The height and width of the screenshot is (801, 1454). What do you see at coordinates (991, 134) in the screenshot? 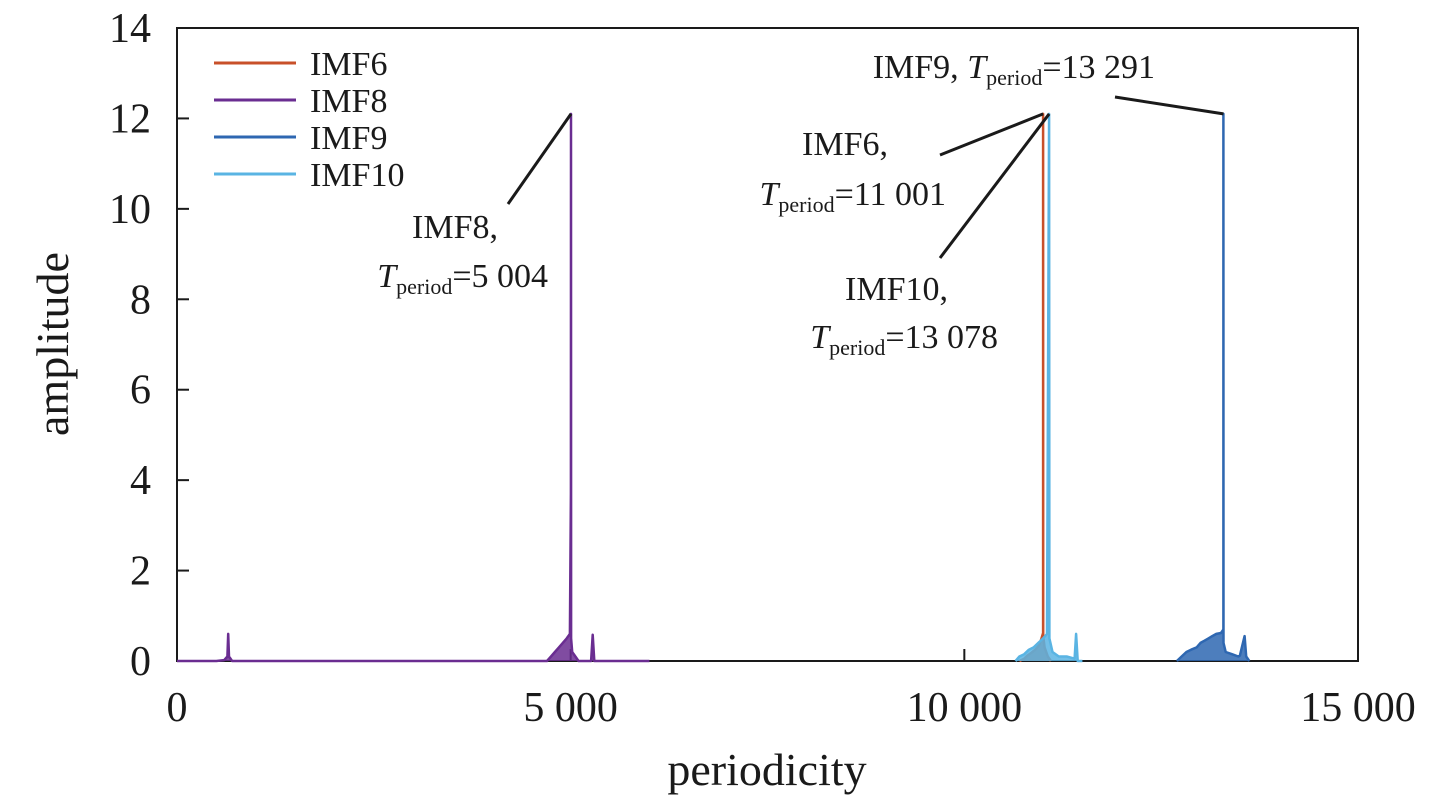
I see `leader-line-imf6` at bounding box center [991, 134].